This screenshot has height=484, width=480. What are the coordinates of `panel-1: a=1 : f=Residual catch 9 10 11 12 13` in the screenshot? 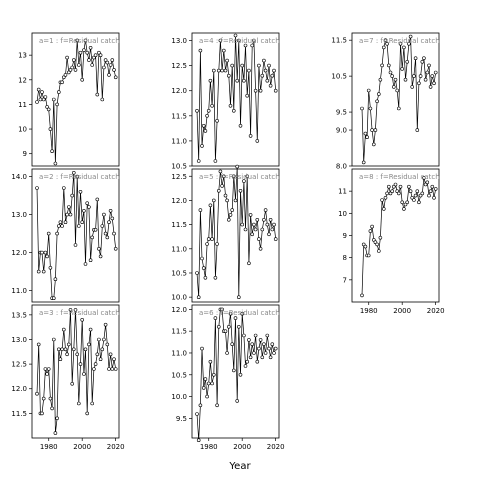 It's located at (69, 99).